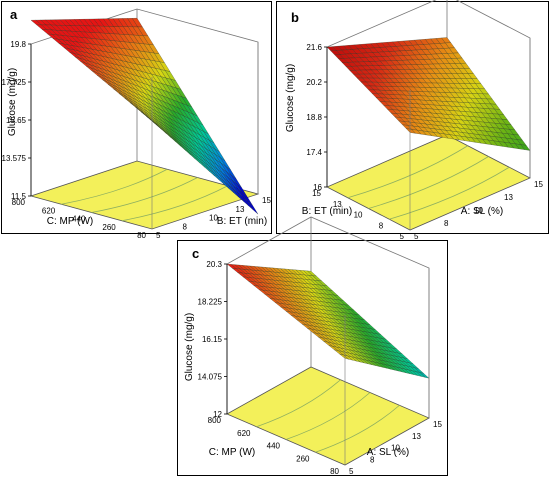  What do you see at coordinates (334, 471) in the screenshot?
I see `x-tick-label-c: 80` at bounding box center [334, 471].